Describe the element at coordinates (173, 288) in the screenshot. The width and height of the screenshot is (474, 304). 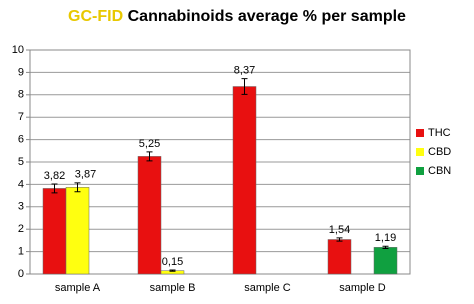
I see `x-tick-label: sample B` at that location.